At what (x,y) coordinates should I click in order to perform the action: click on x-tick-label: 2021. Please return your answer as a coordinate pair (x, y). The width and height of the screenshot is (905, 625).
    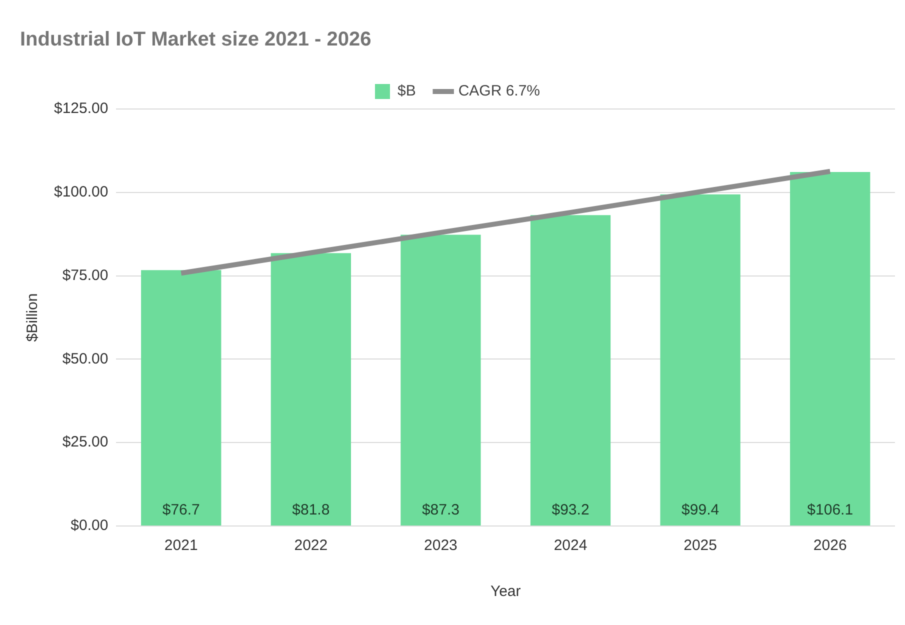
    Looking at the image, I should click on (181, 545).